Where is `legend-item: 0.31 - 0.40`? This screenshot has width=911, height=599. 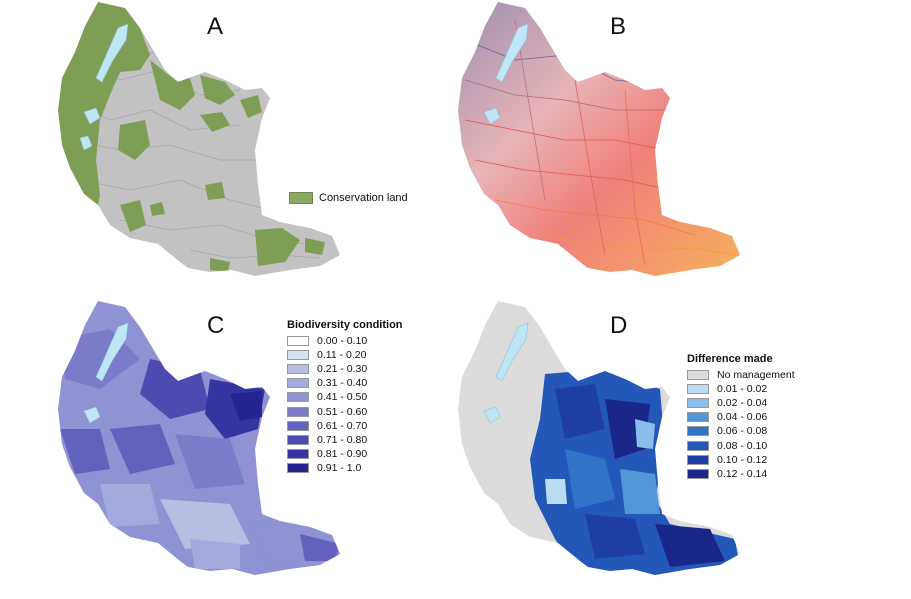
legend-item: 0.31 - 0.40 is located at coordinates (345, 383).